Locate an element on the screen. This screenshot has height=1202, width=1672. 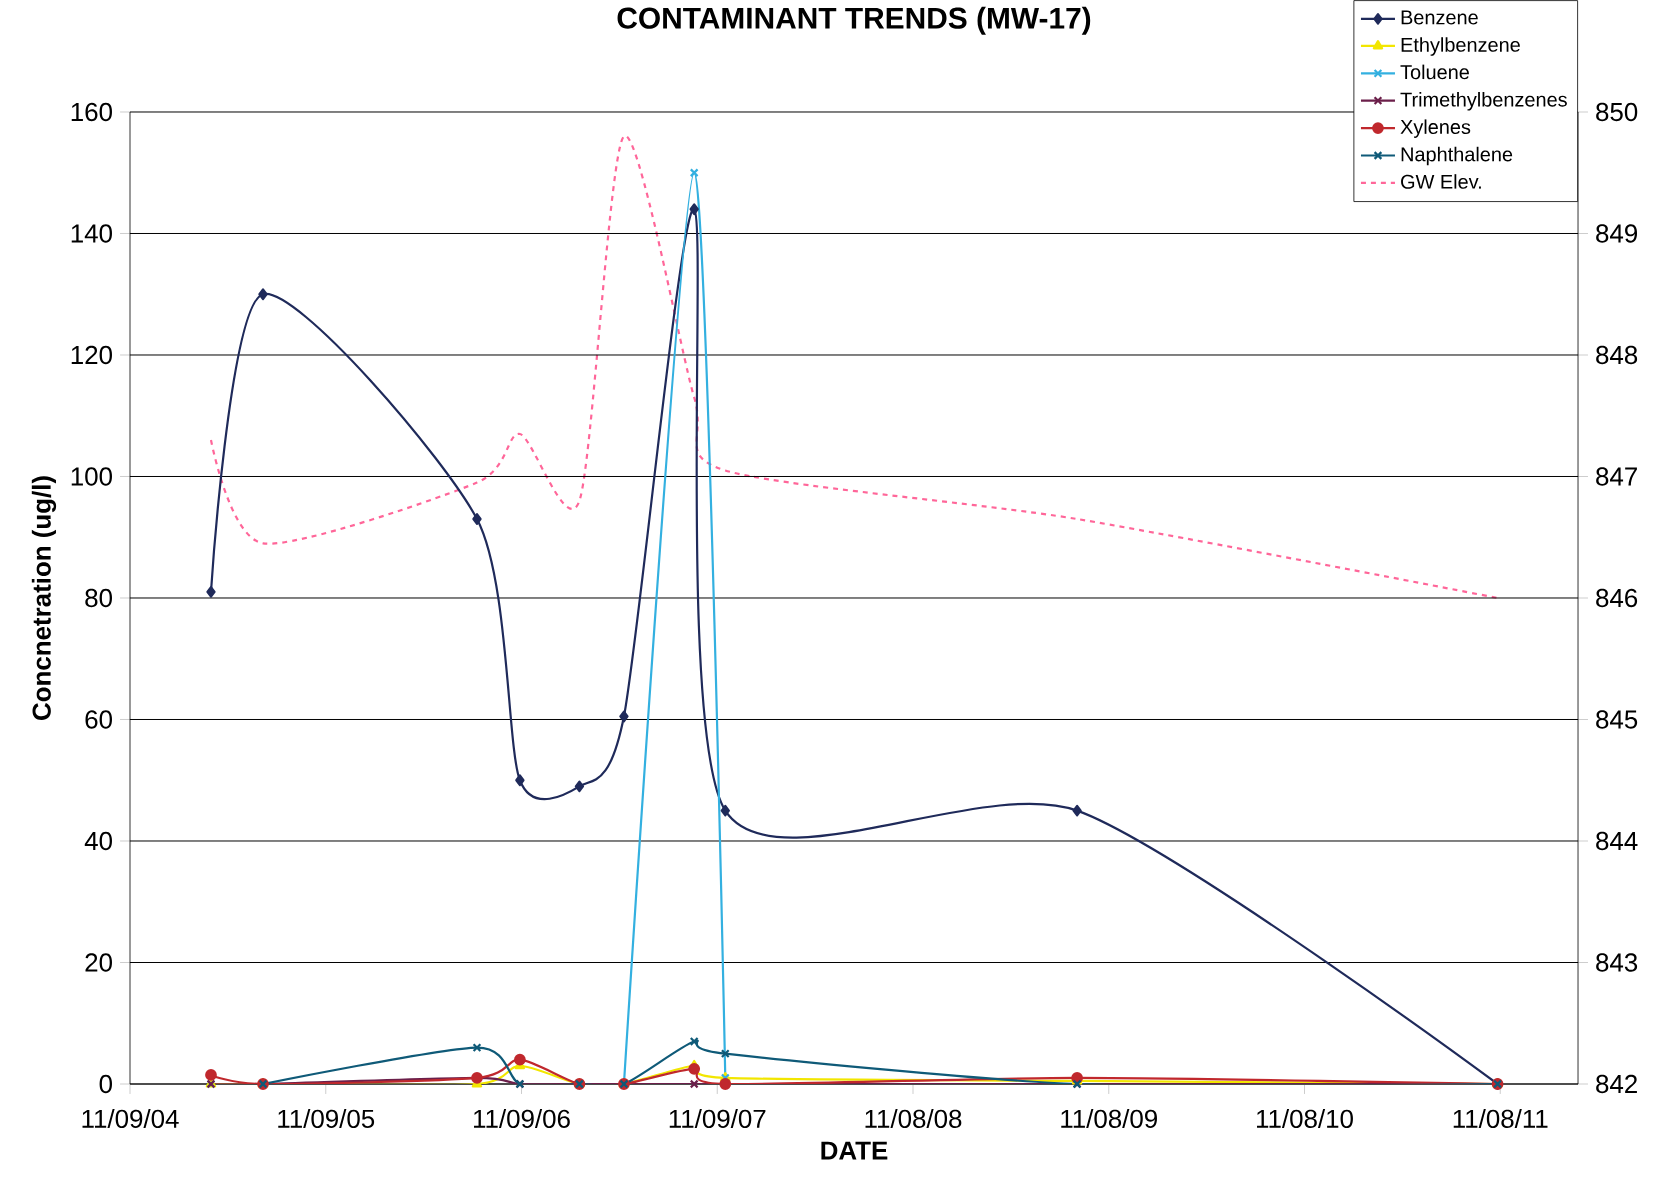
y-tick-label: 160 is located at coordinates (91, 112).